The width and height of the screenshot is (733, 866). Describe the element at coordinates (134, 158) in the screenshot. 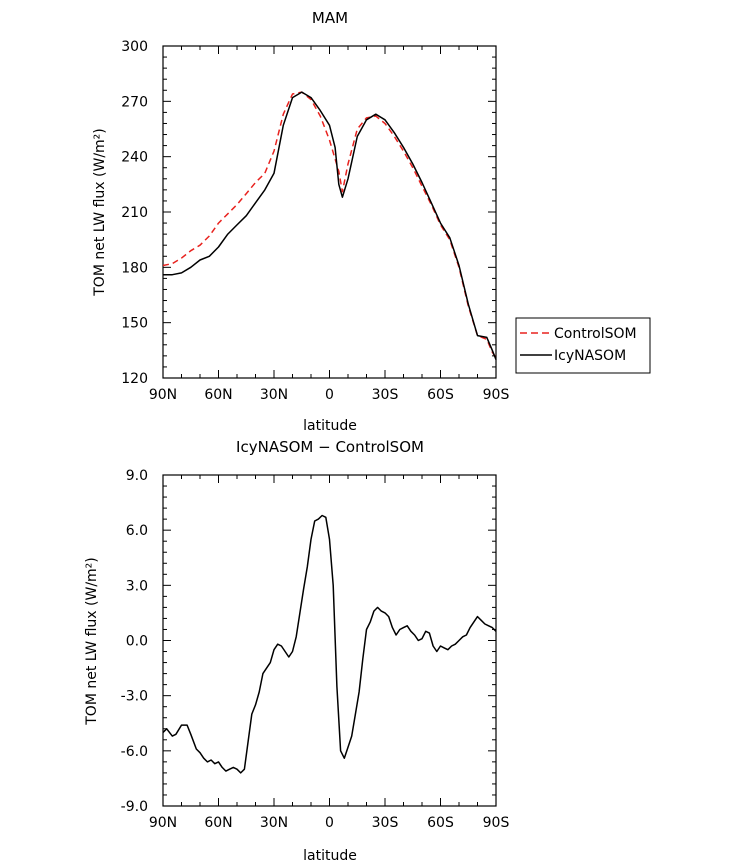

I see `y-tick-label: 240` at that location.